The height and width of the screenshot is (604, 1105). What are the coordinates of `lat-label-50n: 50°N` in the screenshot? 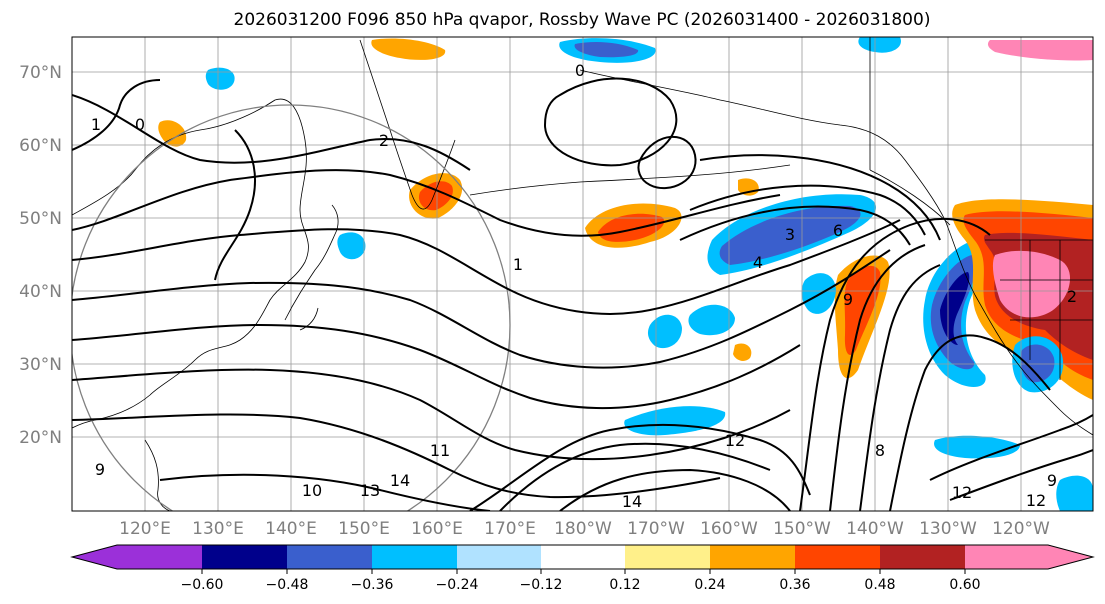 It's located at (40, 219).